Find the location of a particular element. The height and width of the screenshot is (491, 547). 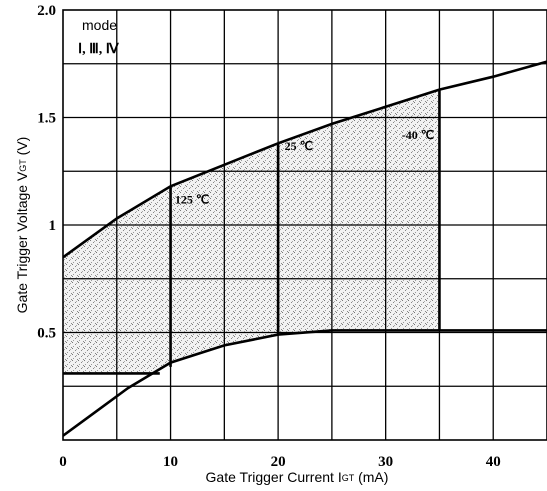

y-axis-label-main: Gate Trigger Voltage V is located at coordinates (22, 242).